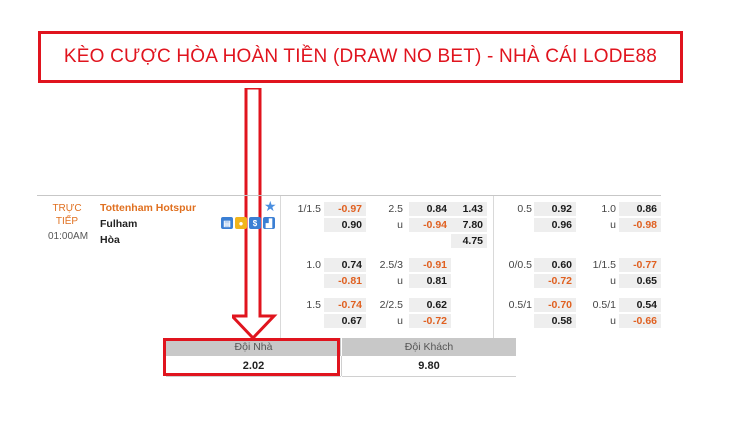 This screenshot has width=729, height=434. Describe the element at coordinates (469, 209) in the screenshot. I see `1x2-home-odd: 1.43` at that location.